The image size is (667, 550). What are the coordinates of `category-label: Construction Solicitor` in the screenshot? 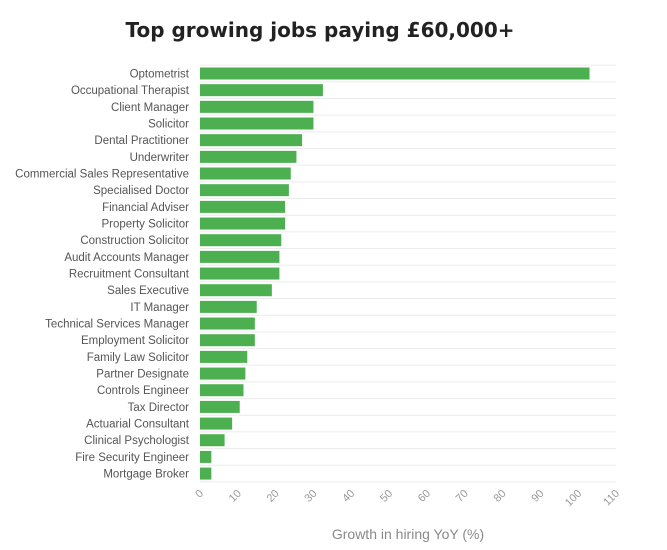 It's located at (134, 241).